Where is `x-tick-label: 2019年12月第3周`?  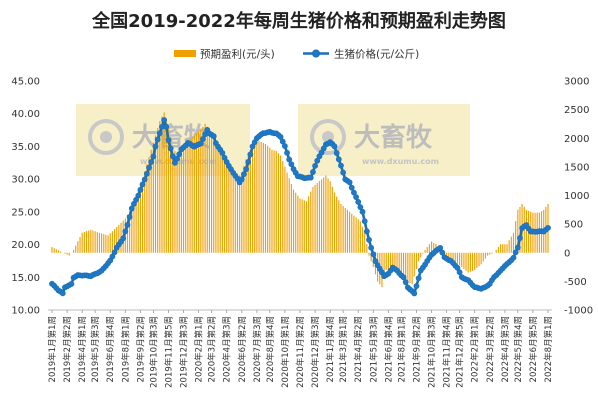
x-tick-label: 2019年12月第3周 is located at coordinates (184, 352).